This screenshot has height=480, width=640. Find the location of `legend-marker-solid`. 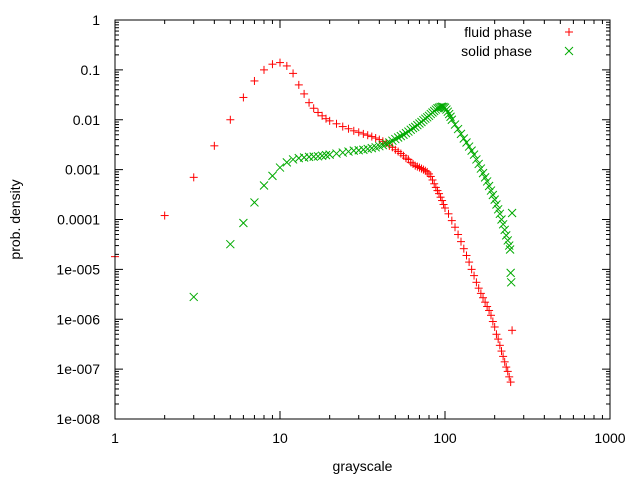

legend-marker-solid is located at coordinates (569, 51).